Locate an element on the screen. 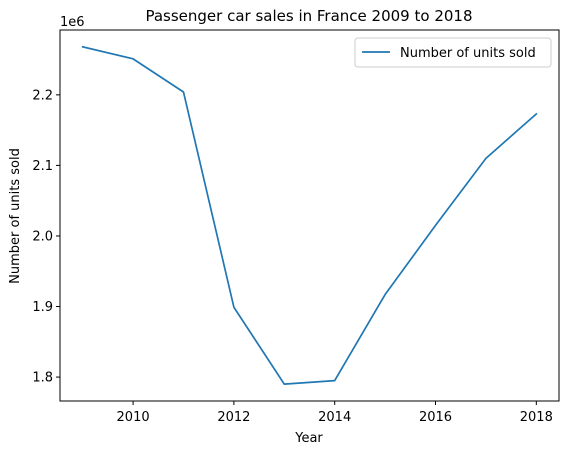 The width and height of the screenshot is (567, 455). y-axis-ticks: 1.8 1.9 2.0 2.1 2.2 is located at coordinates (46, 237).